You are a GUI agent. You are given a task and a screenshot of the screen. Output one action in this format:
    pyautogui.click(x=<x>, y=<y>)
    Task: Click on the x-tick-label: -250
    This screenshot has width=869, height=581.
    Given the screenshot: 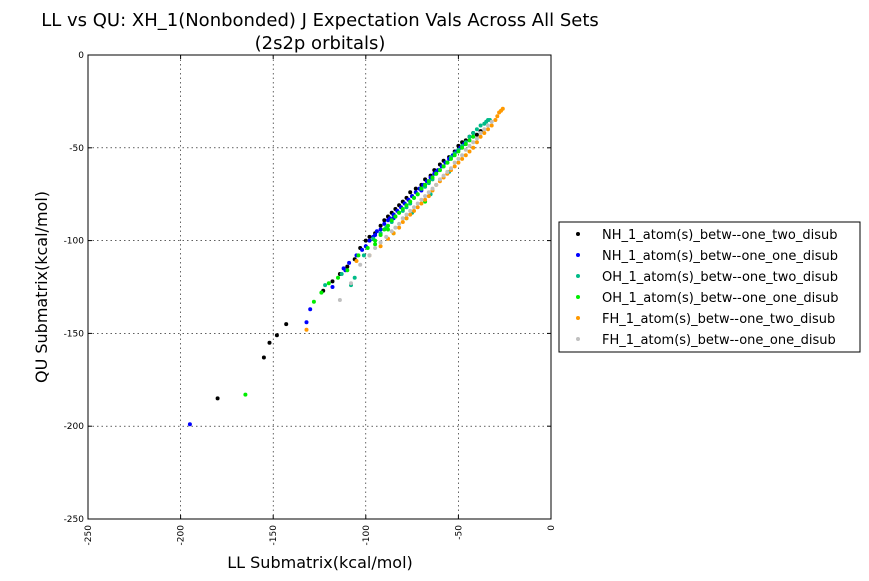 What is the action you would take?
    pyautogui.click(x=89, y=535)
    